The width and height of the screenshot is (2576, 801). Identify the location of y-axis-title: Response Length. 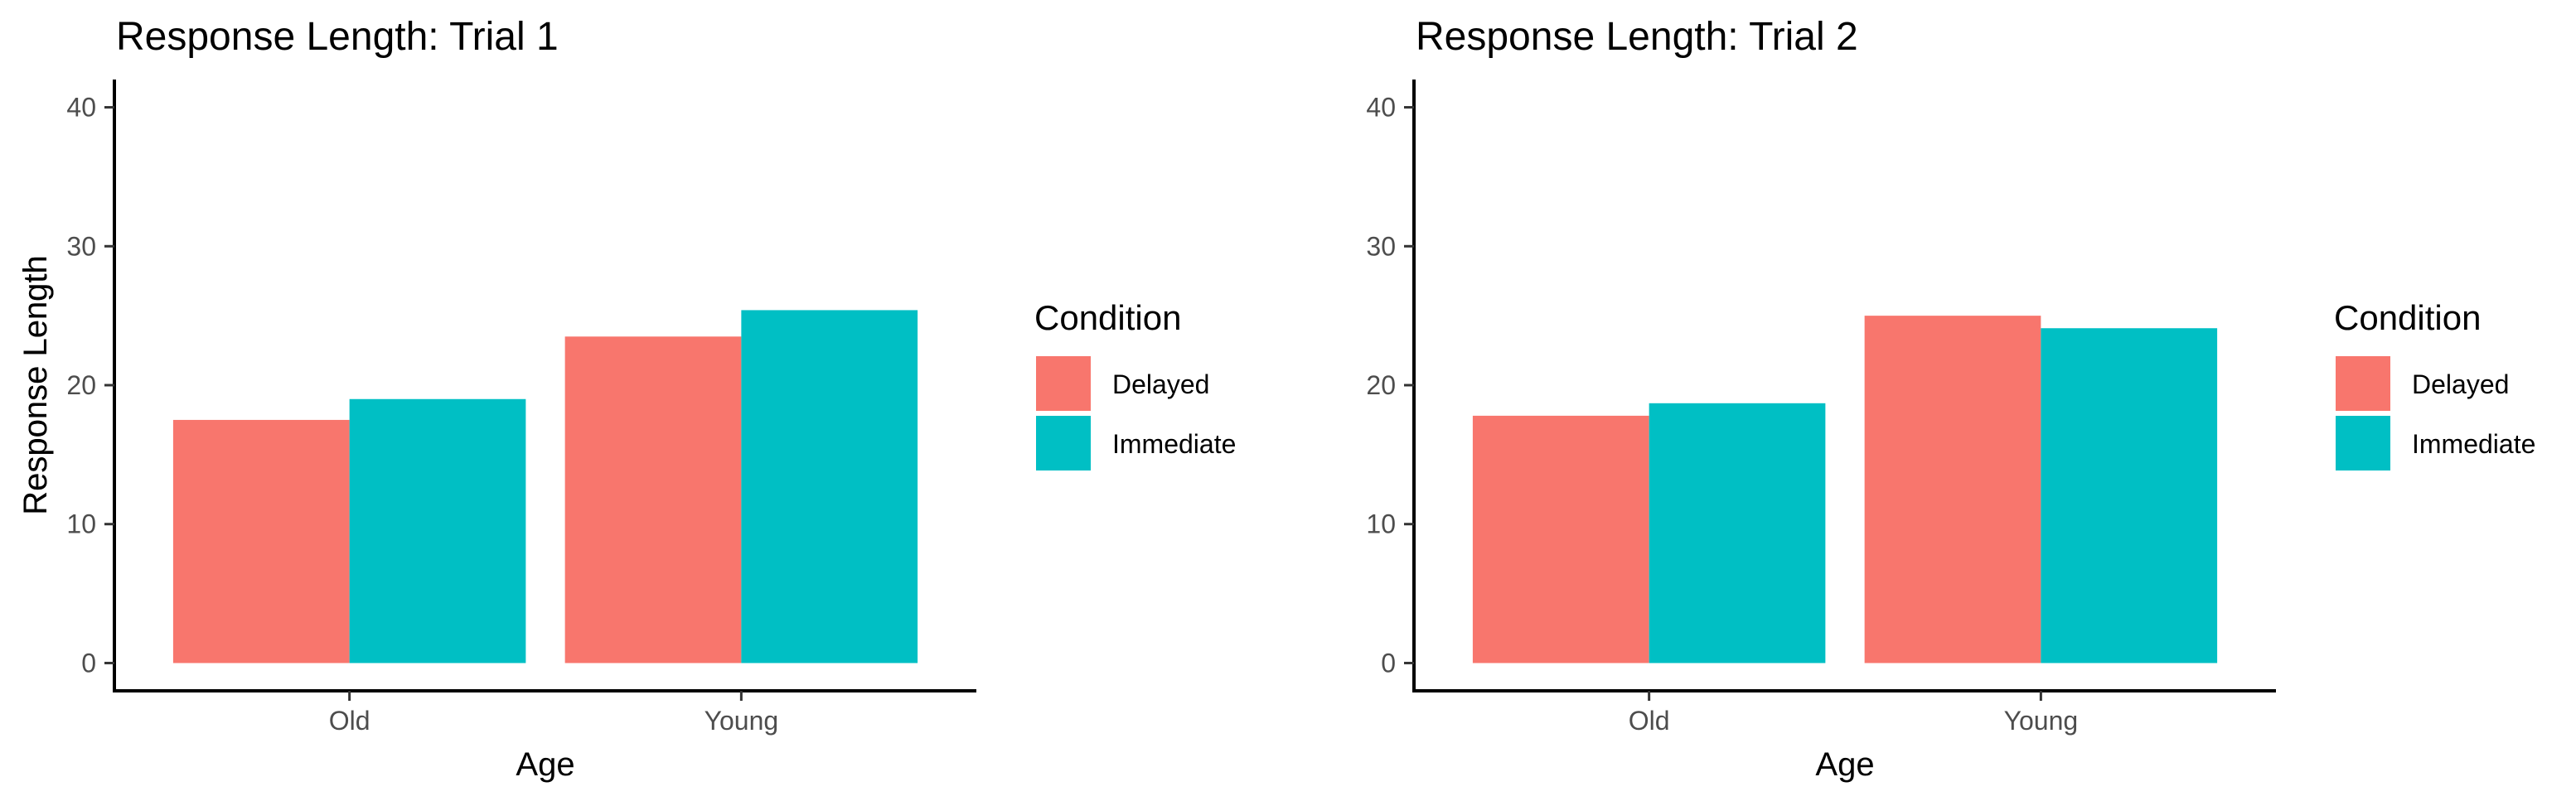
(35, 385).